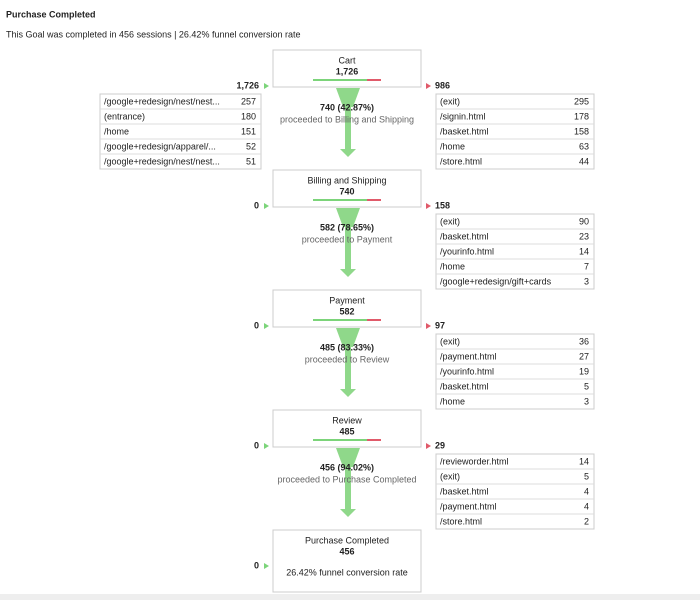 The height and width of the screenshot is (600, 700). What do you see at coordinates (347, 71) in the screenshot?
I see `step-count: 1,726` at bounding box center [347, 71].